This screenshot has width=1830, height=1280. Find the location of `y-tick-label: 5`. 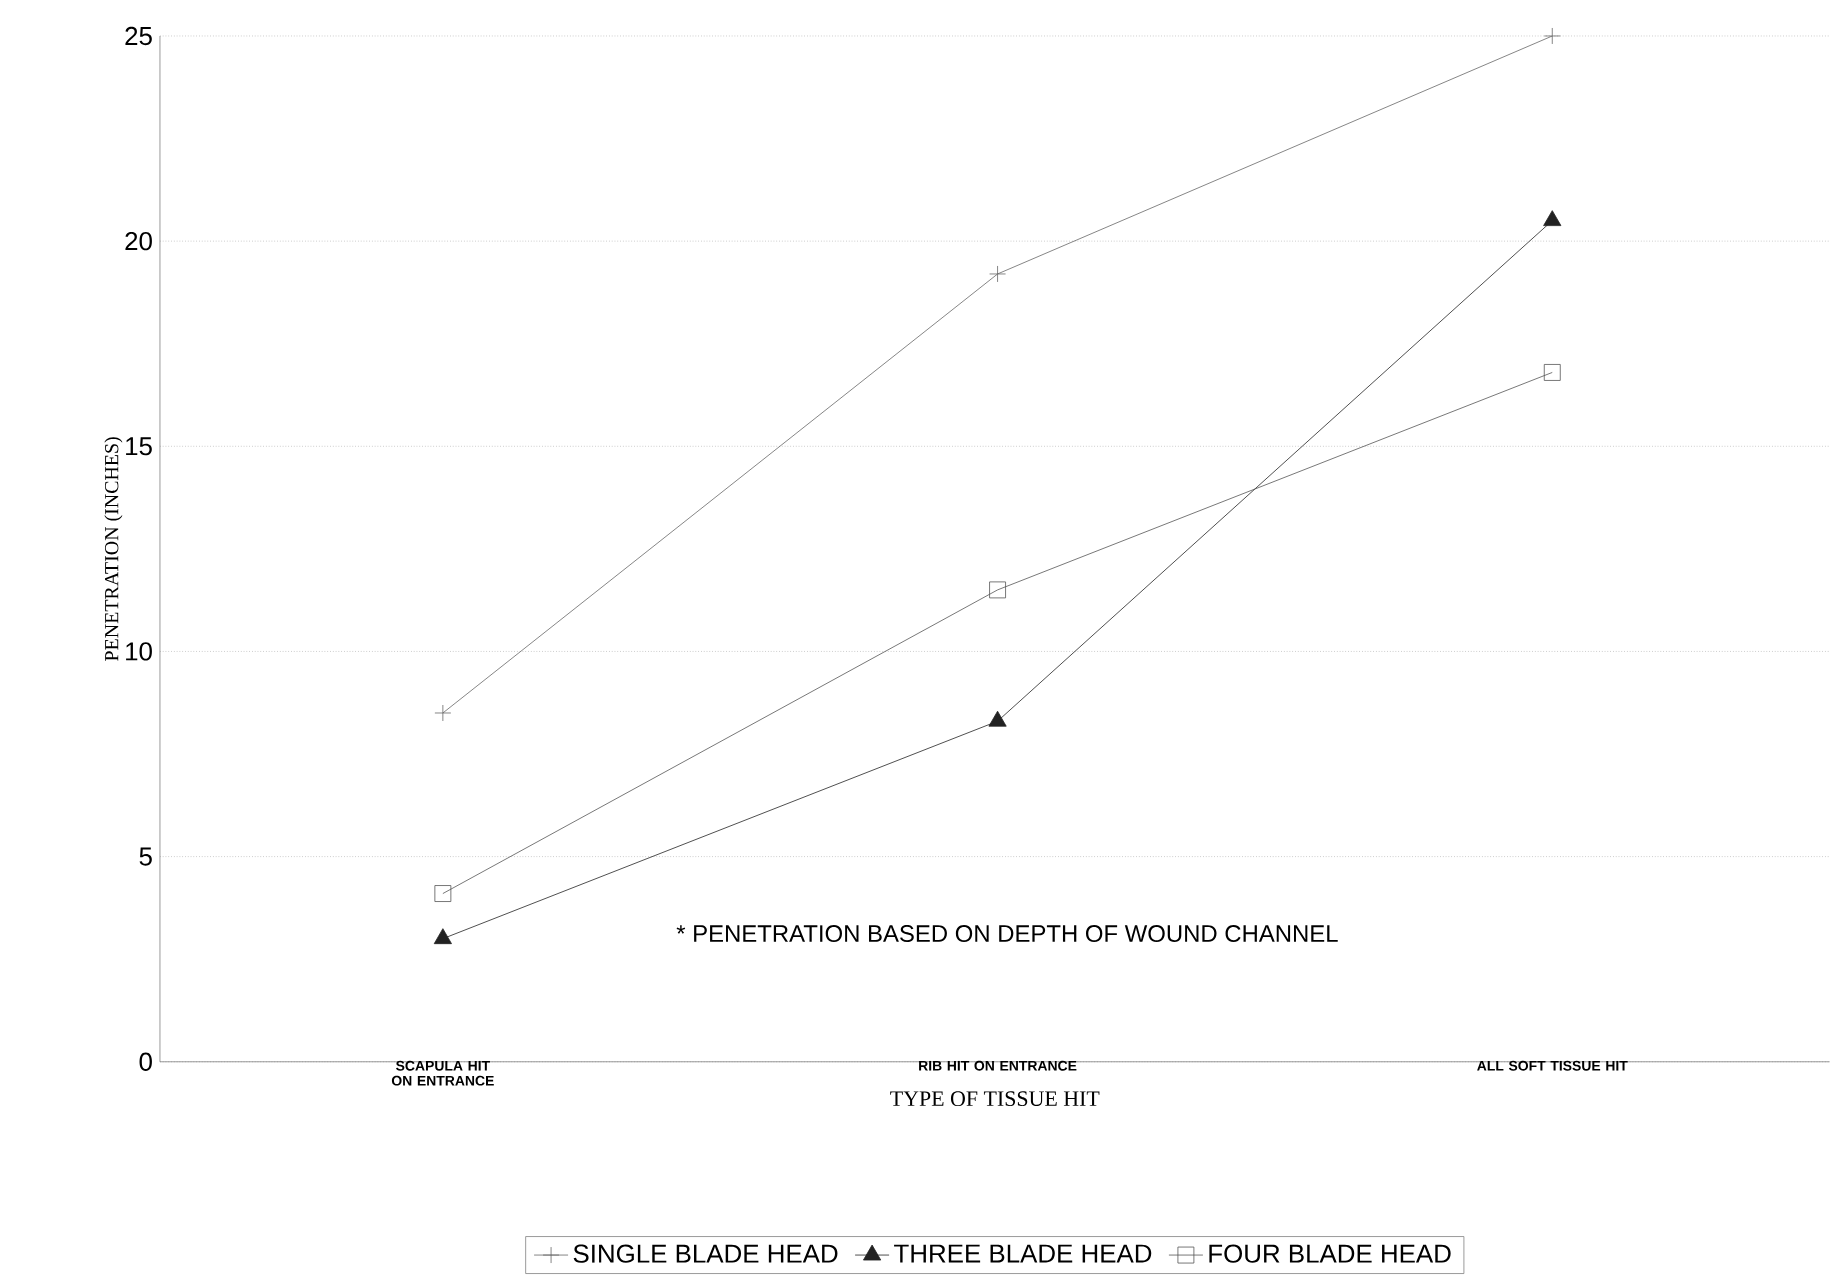

y-tick-label: 5 is located at coordinates (145, 856).